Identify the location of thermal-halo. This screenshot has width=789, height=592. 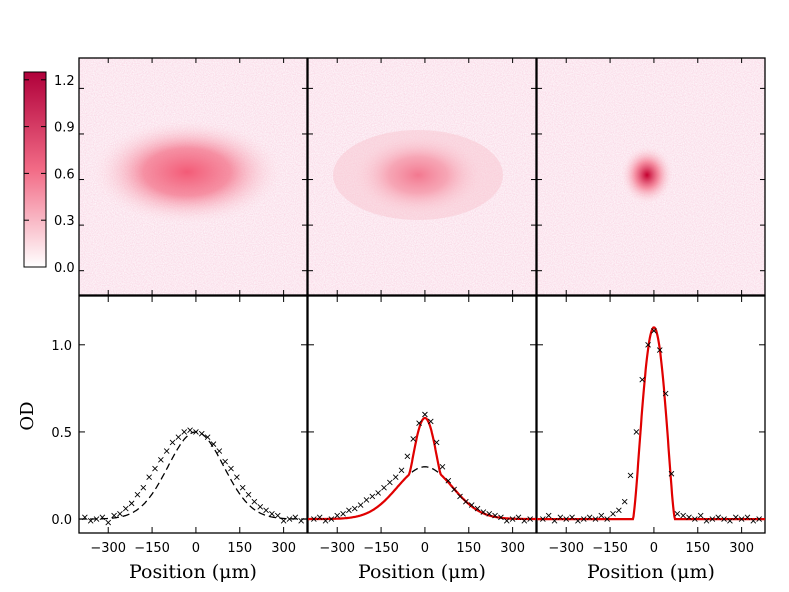
(418, 175).